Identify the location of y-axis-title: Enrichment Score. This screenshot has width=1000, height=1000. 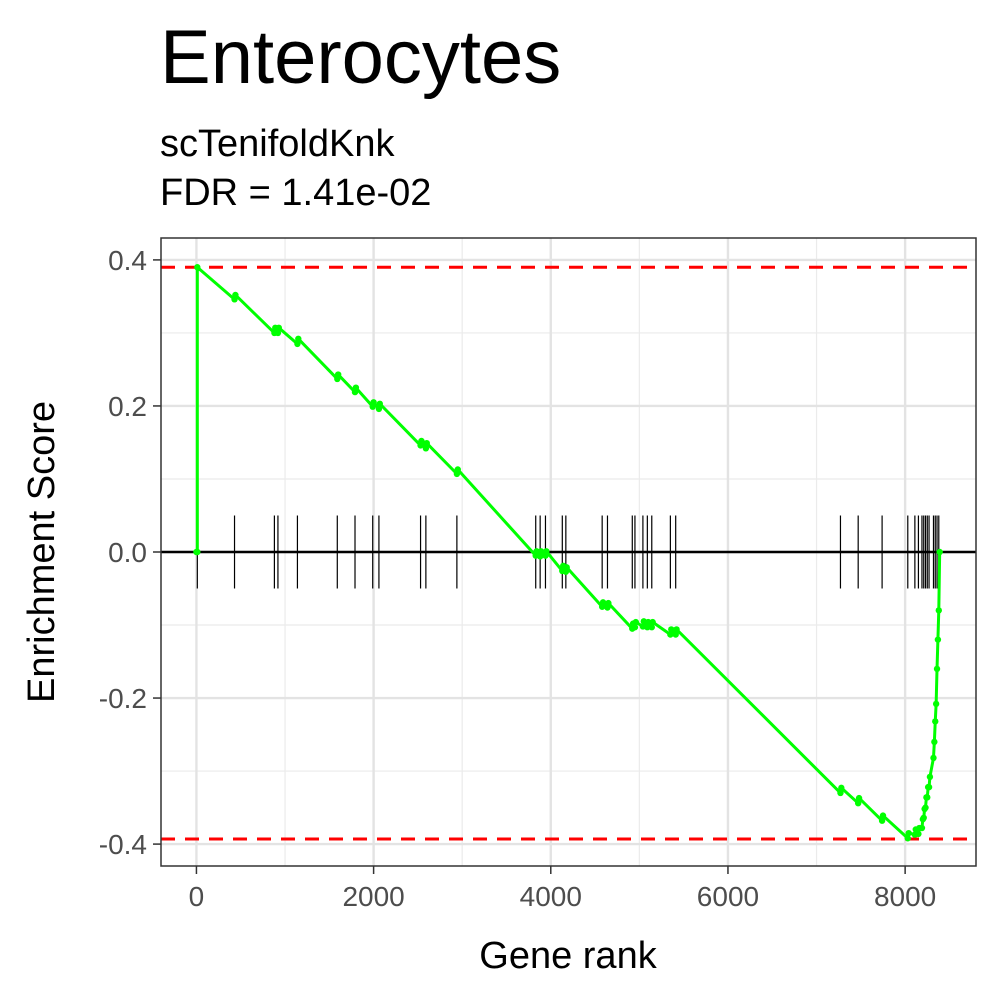
(42, 552).